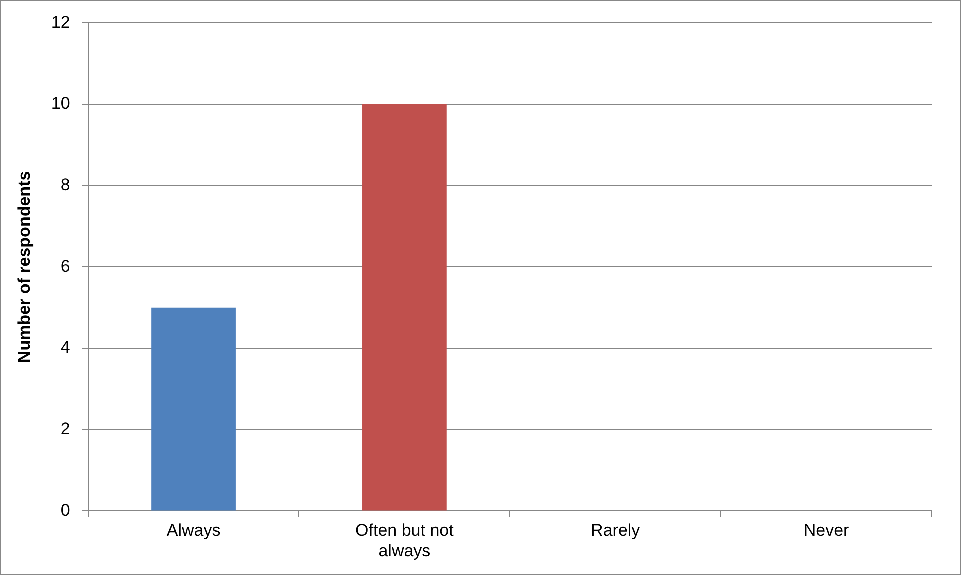 This screenshot has width=961, height=575. What do you see at coordinates (405, 540) in the screenshot?
I see `x-tick-label: Often but not always` at bounding box center [405, 540].